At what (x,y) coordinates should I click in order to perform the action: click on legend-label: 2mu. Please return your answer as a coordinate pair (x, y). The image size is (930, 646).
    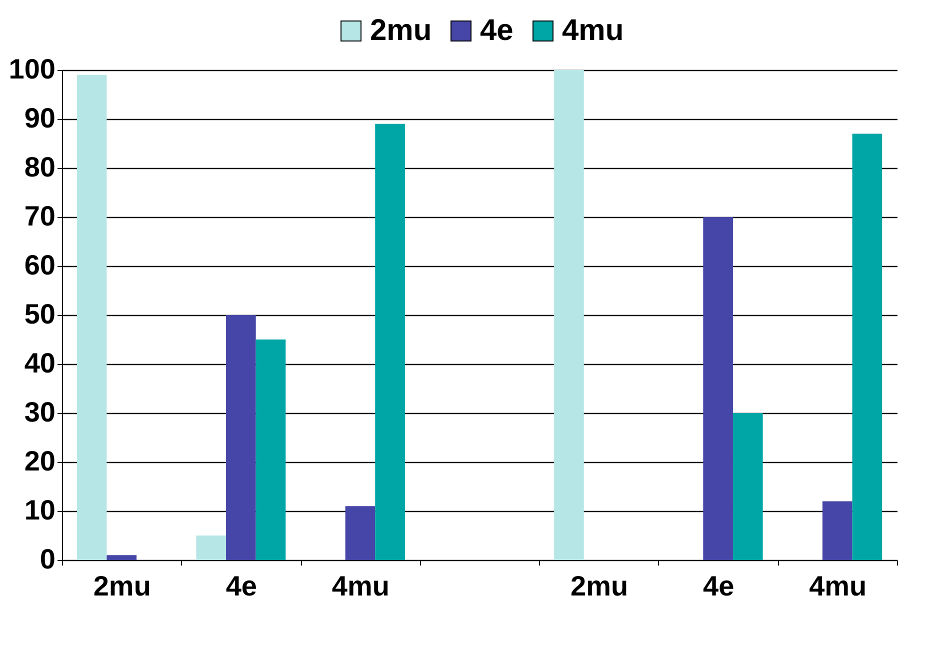
    Looking at the image, I should click on (401, 30).